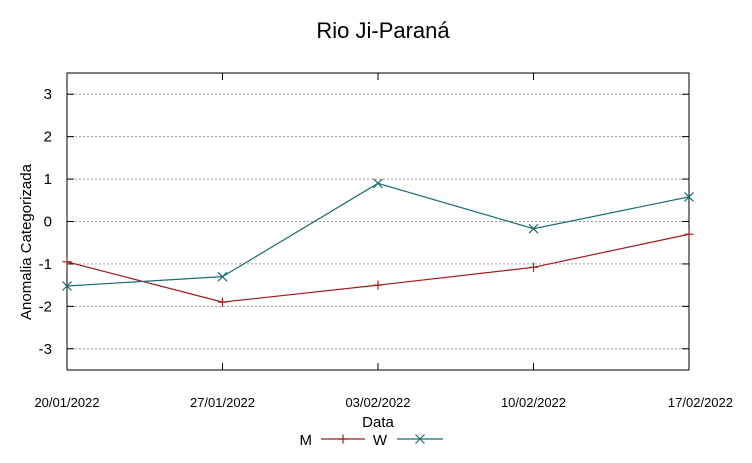  I want to click on x-tick-label: 27/01/2022, so click(222, 402).